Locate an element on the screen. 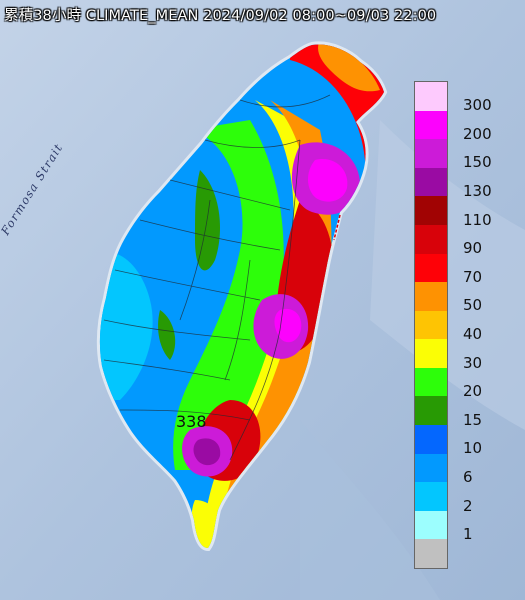 The height and width of the screenshot is (600, 525). legend-label: 10 is located at coordinates (473, 448).